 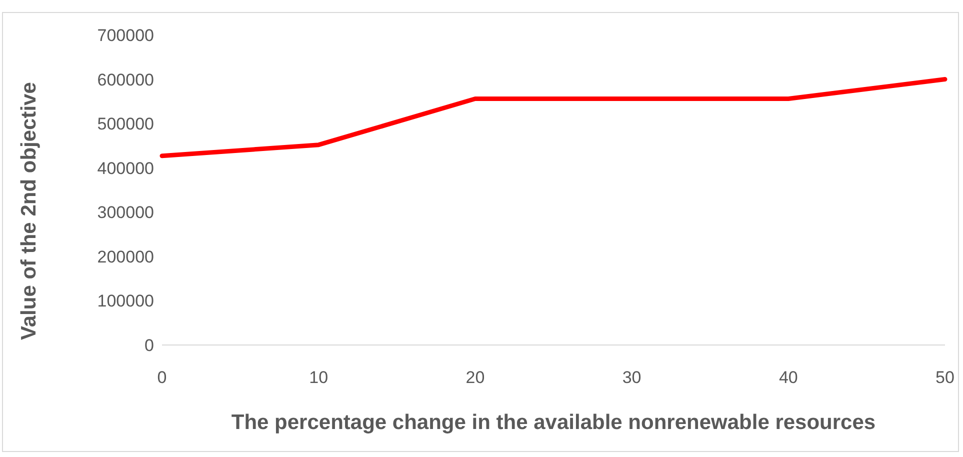 What do you see at coordinates (475, 378) in the screenshot?
I see `x-tick-label: 20` at bounding box center [475, 378].